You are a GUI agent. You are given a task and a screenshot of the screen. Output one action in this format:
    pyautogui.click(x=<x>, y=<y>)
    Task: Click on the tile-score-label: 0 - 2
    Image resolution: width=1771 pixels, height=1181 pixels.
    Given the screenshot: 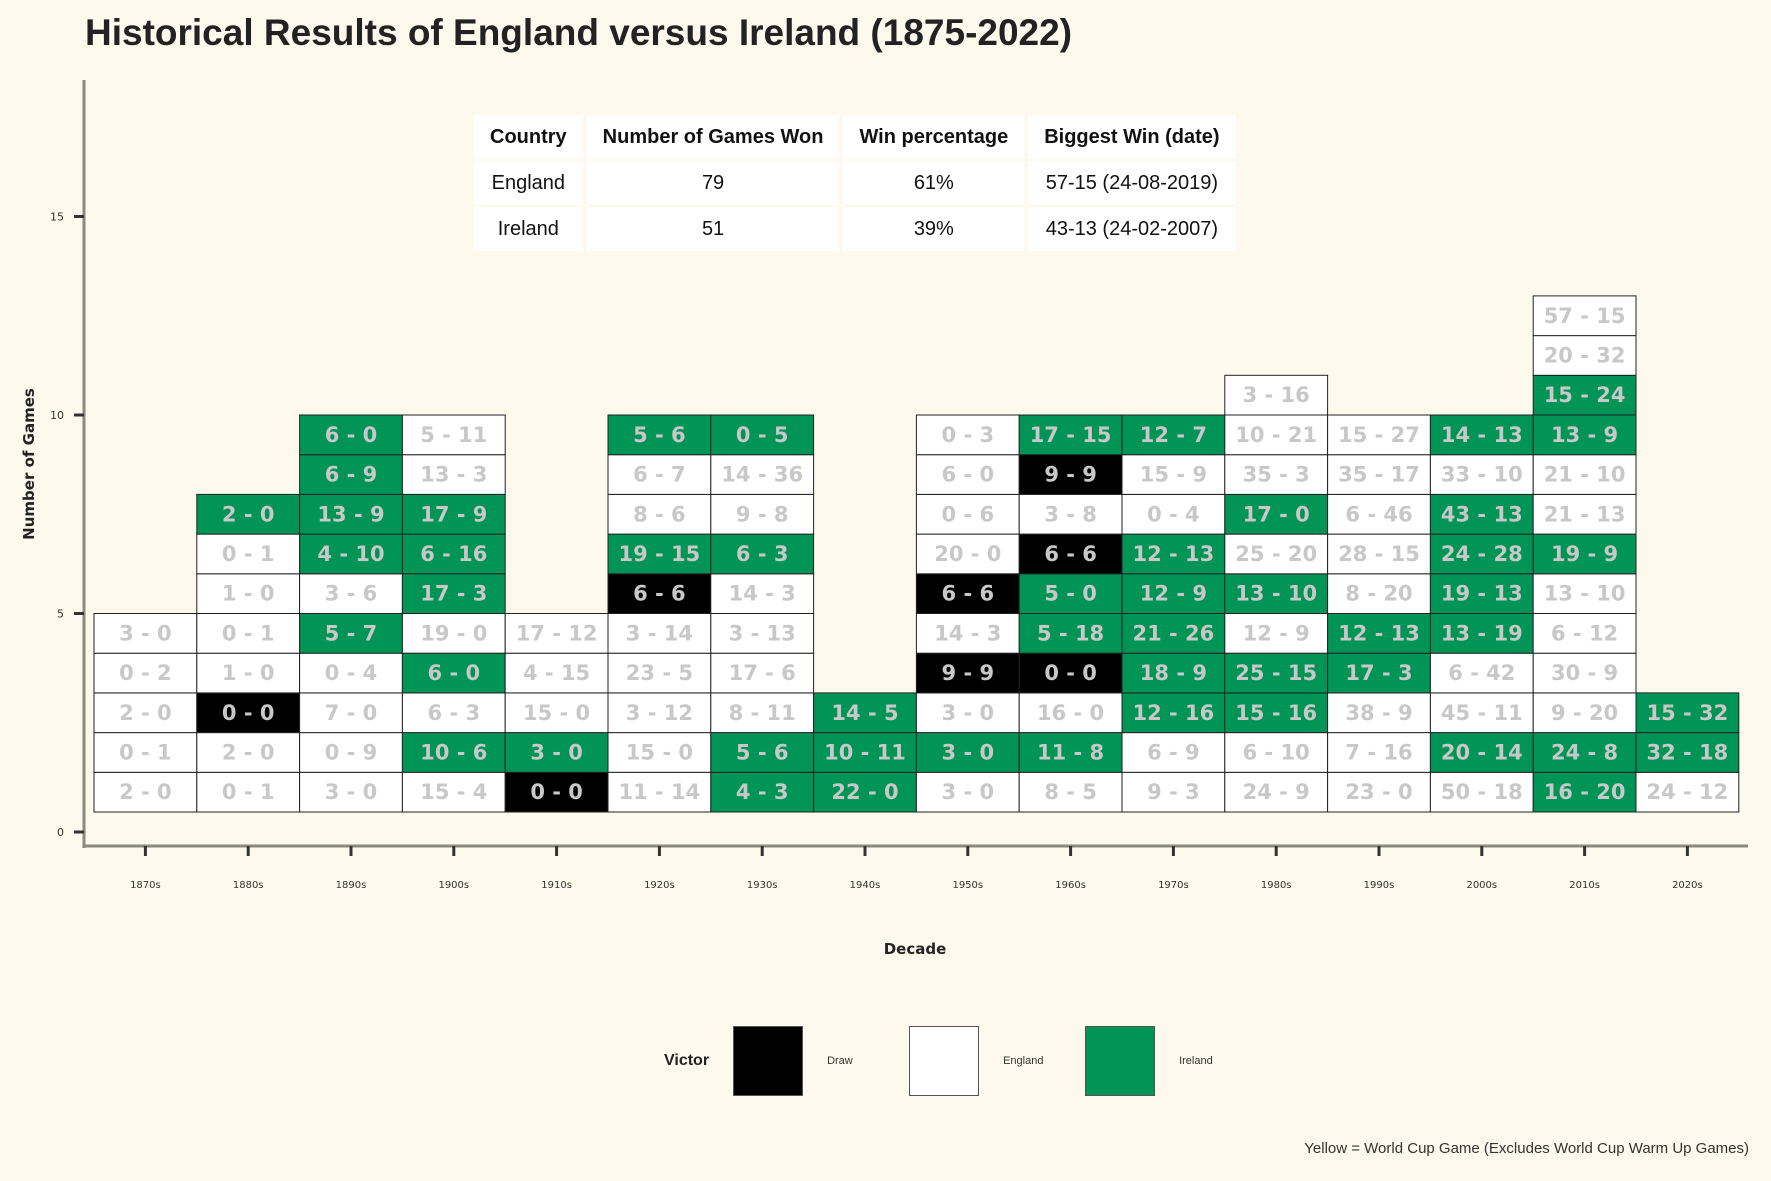 What is the action you would take?
    pyautogui.click(x=145, y=673)
    